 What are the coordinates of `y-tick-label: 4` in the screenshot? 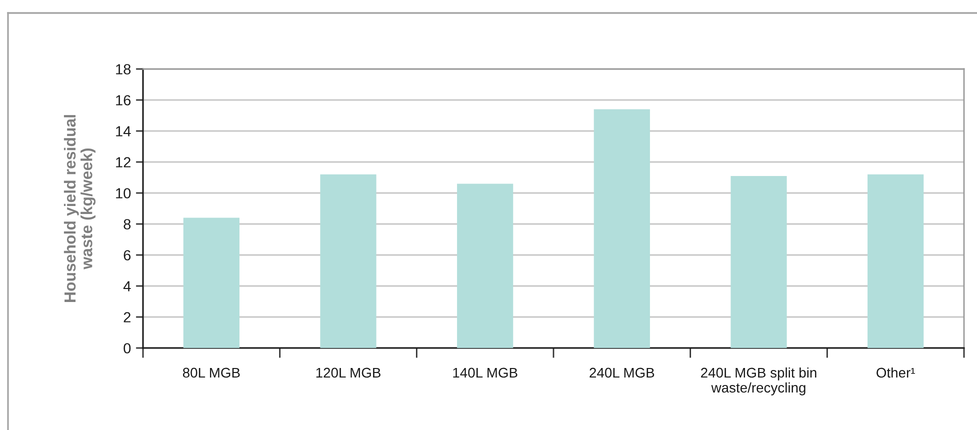 It's located at (127, 286).